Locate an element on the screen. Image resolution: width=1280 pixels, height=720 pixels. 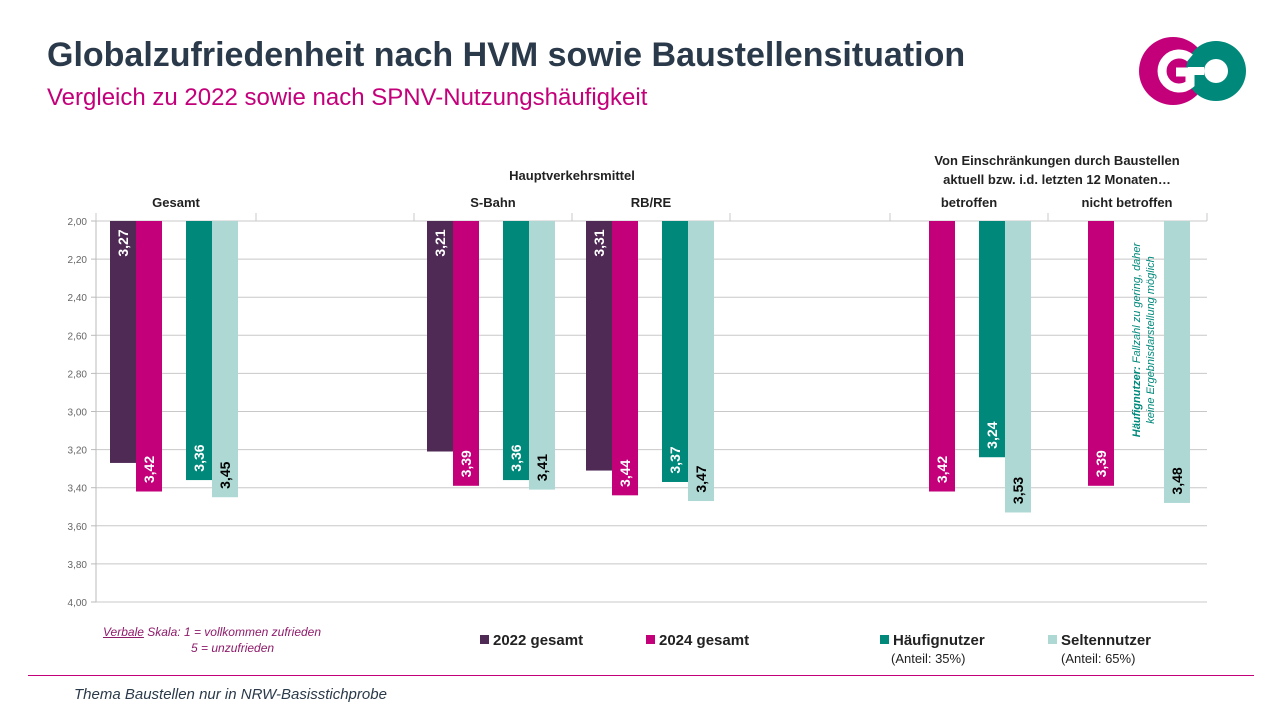
data-label-0-0: 3,27 is located at coordinates (123, 242).